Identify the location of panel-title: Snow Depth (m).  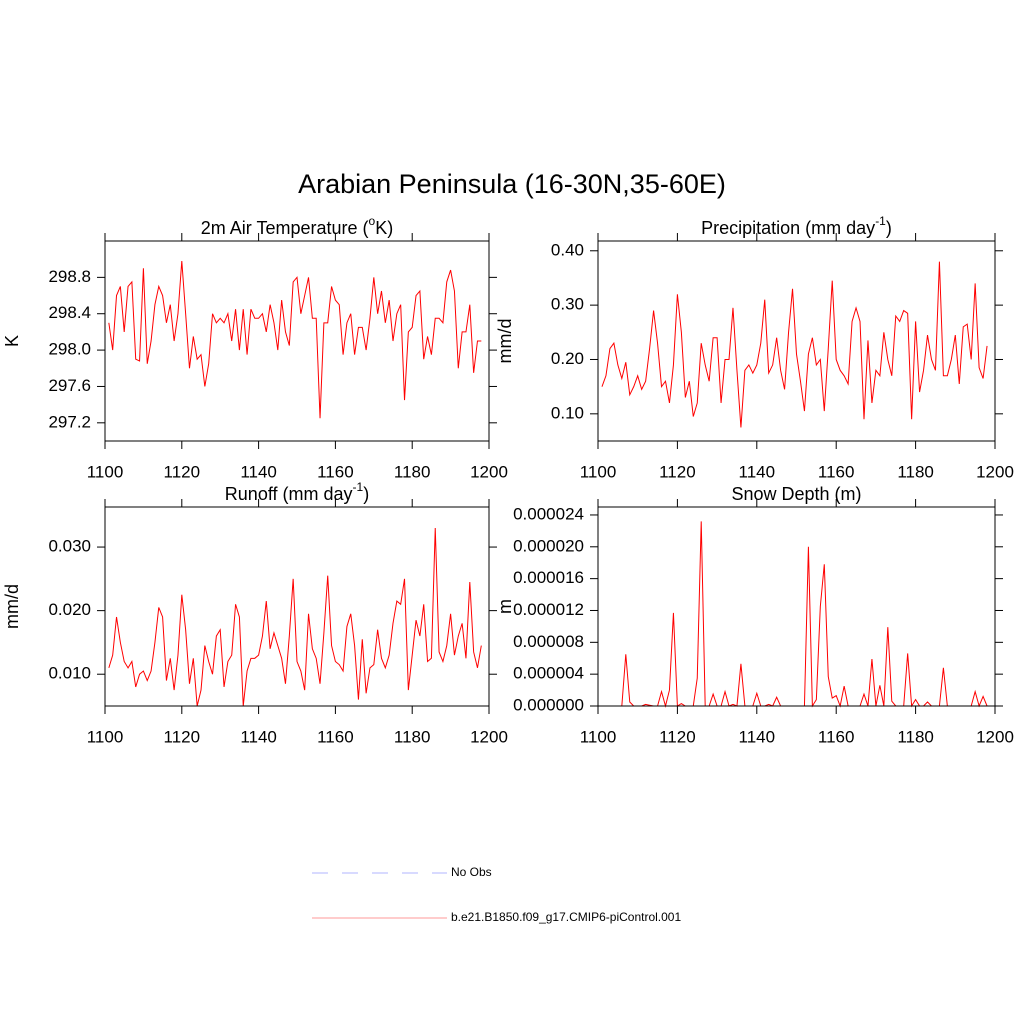
(796, 494).